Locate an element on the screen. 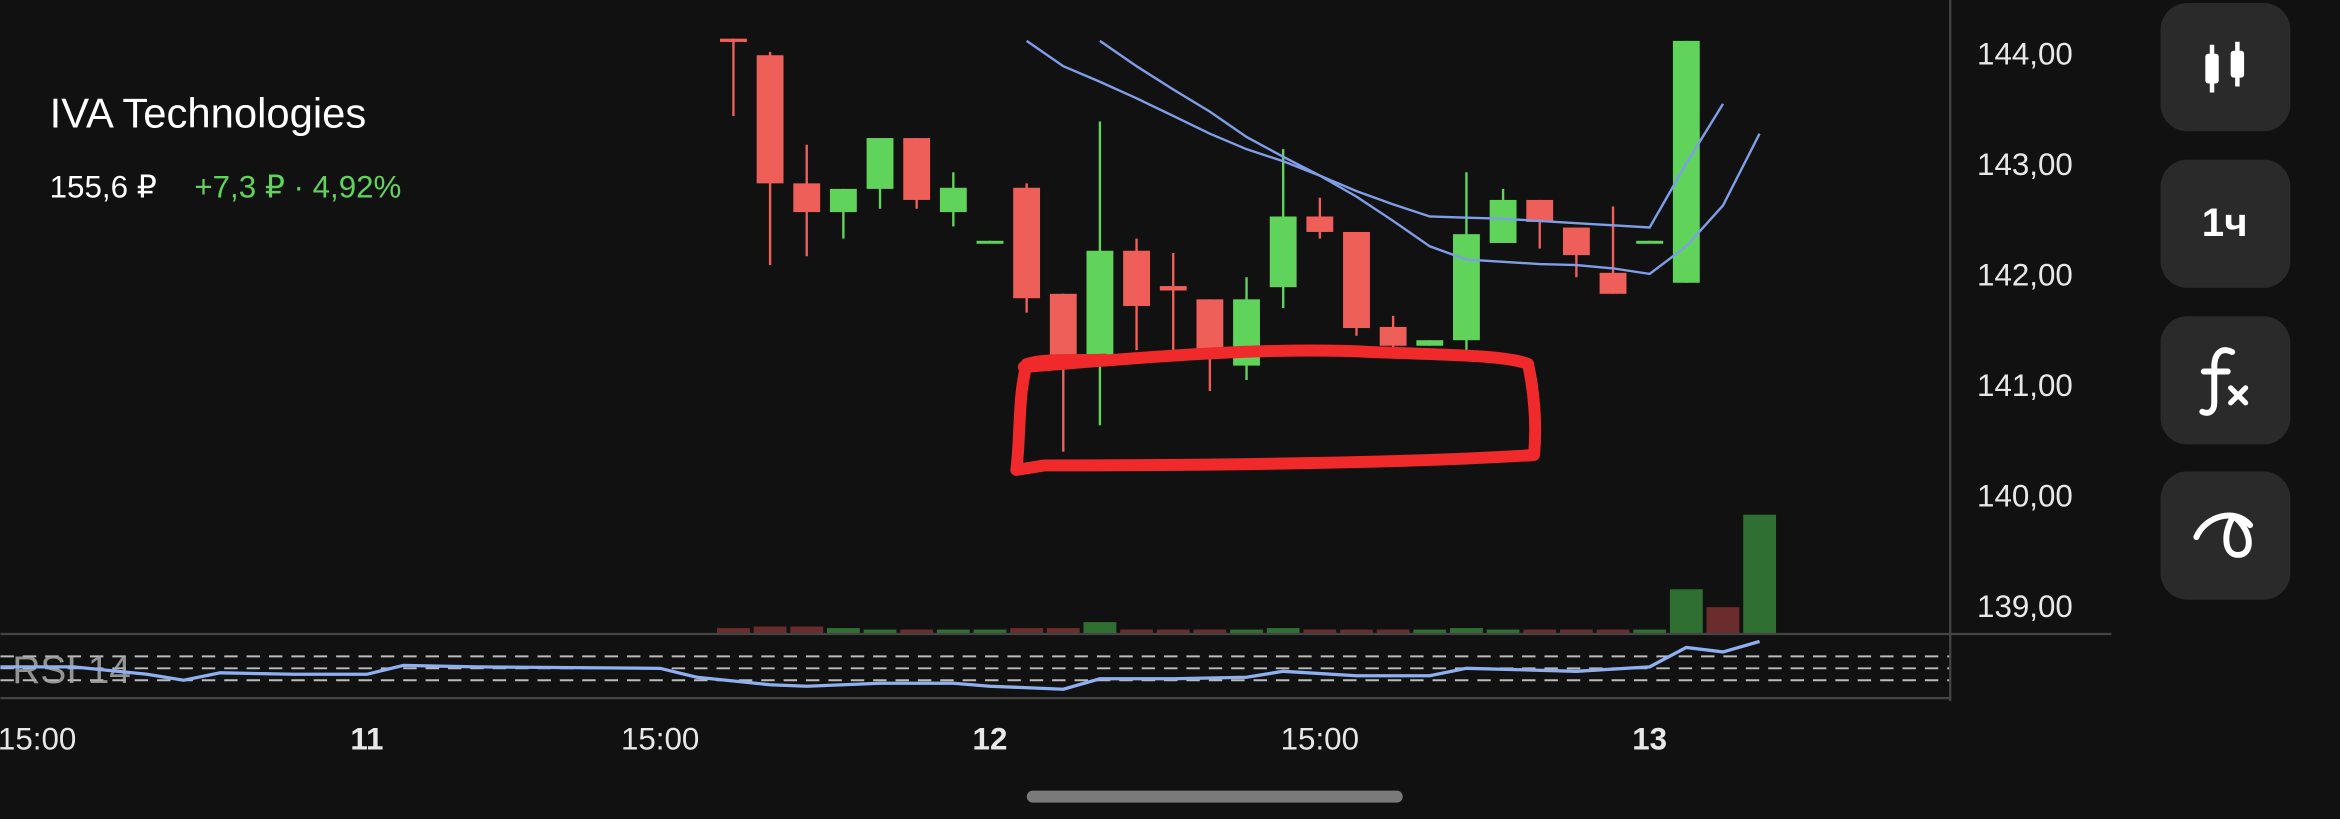 The image size is (2340, 819). home-indicator is located at coordinates (1214, 796).